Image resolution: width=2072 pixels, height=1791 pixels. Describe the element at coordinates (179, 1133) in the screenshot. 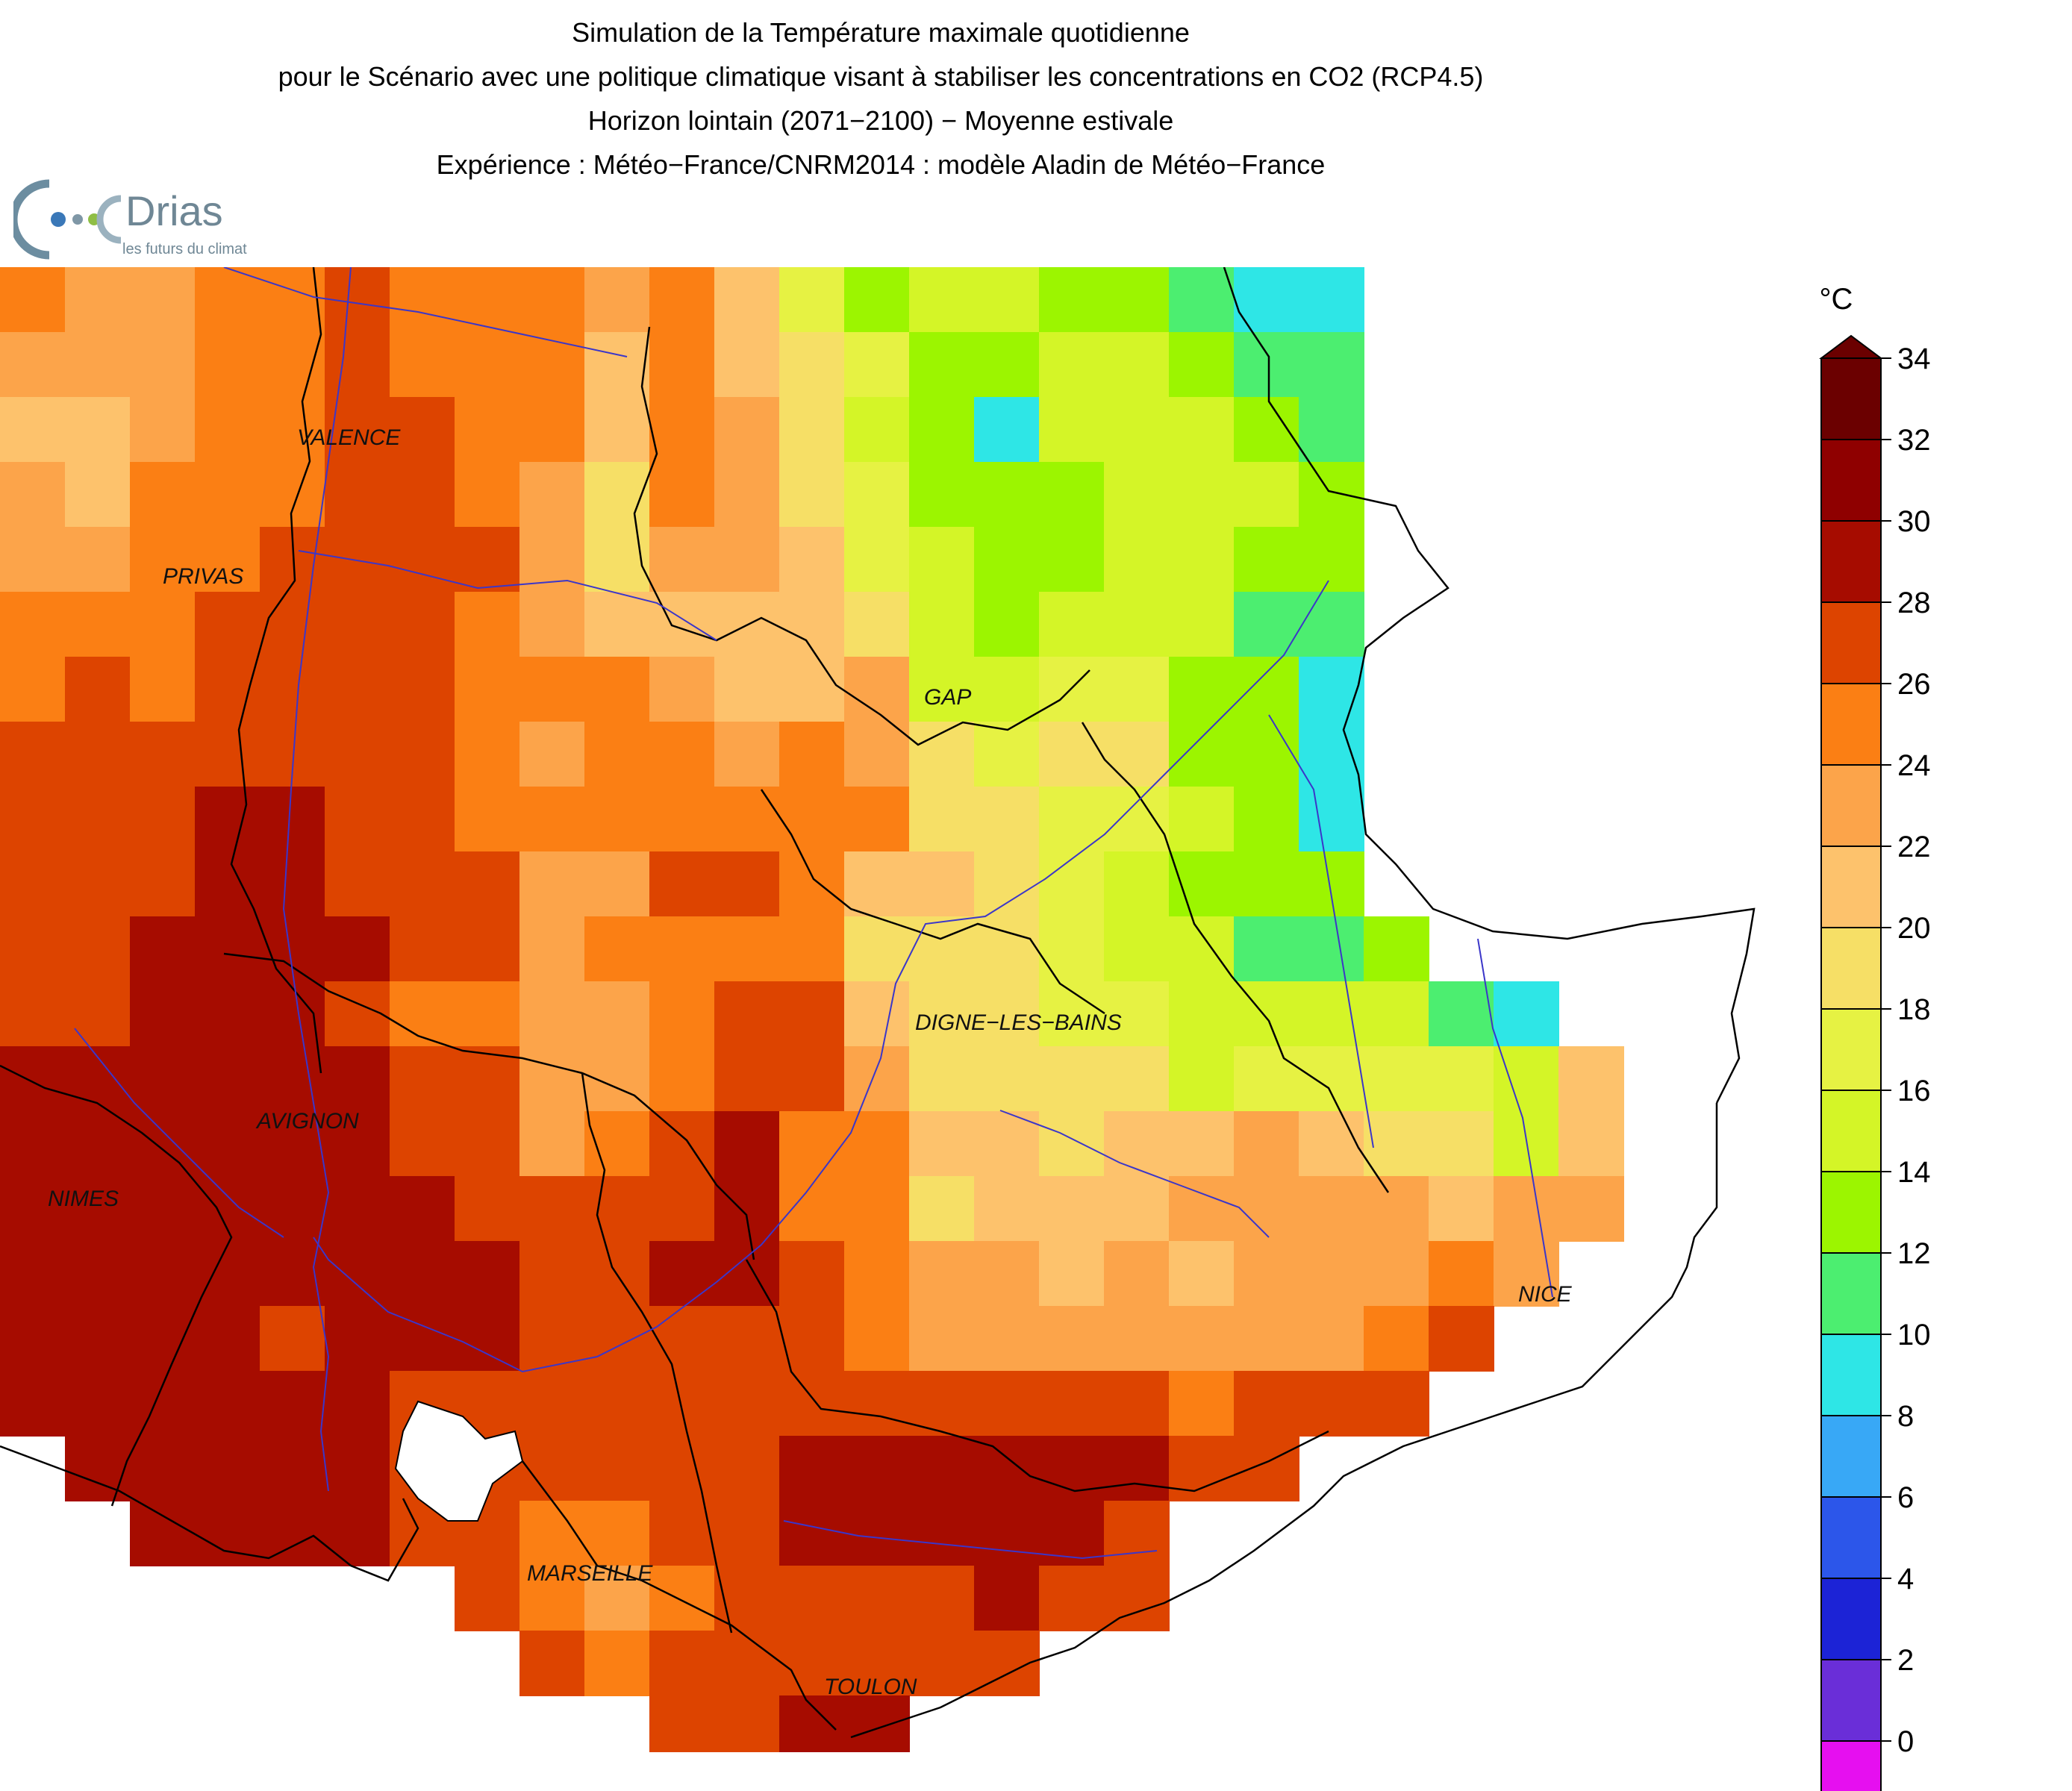

I see `river-gard` at that location.